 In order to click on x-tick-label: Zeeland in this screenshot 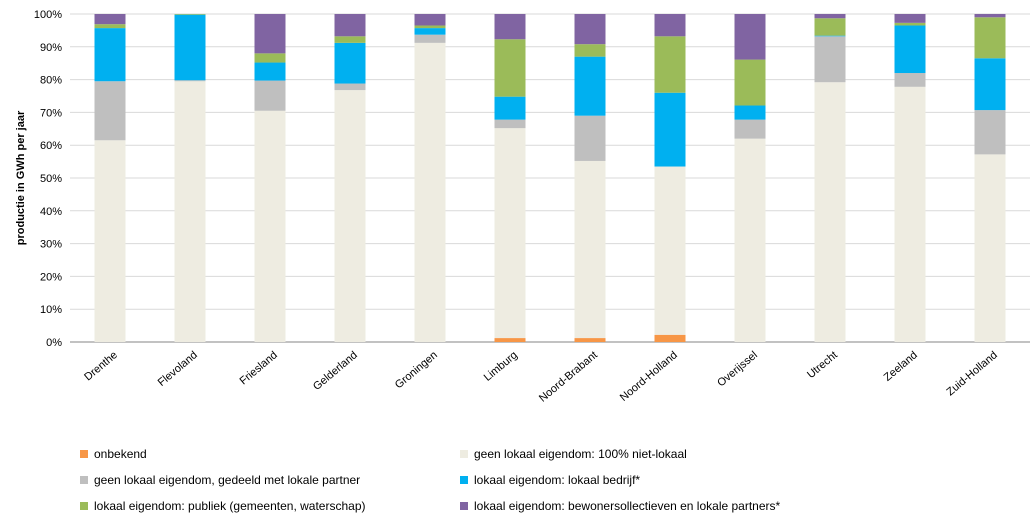, I will do `click(901, 366)`.